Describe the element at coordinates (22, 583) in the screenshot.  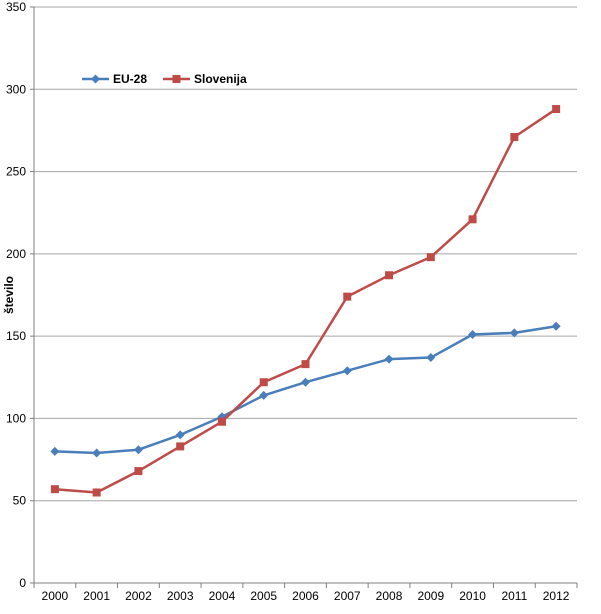
I see `y-tick-label: 0` at that location.